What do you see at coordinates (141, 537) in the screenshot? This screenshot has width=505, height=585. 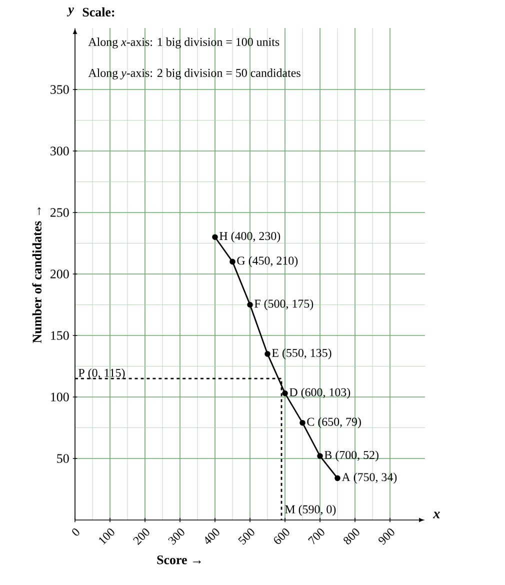 I see `x-tick-label: 200` at bounding box center [141, 537].